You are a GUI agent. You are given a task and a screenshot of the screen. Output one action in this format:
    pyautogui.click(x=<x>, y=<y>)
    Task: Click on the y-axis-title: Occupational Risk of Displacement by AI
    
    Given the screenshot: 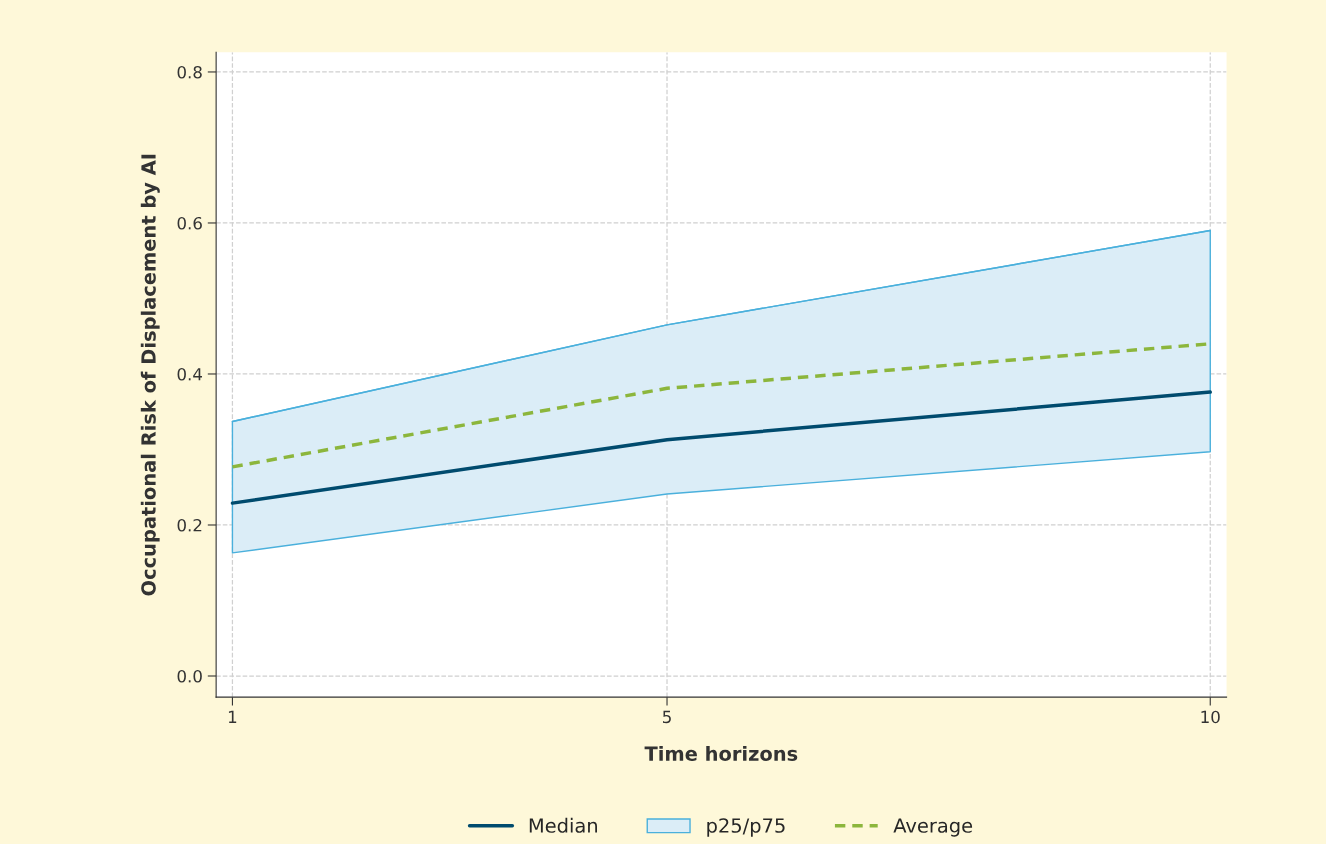 What is the action you would take?
    pyautogui.click(x=150, y=375)
    